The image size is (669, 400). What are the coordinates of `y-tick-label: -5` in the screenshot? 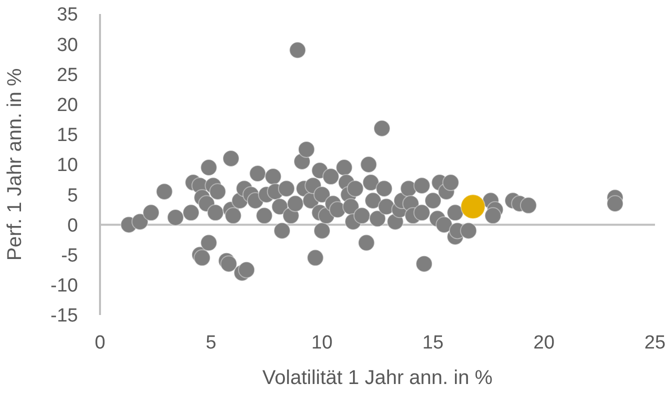 It's located at (69, 256).